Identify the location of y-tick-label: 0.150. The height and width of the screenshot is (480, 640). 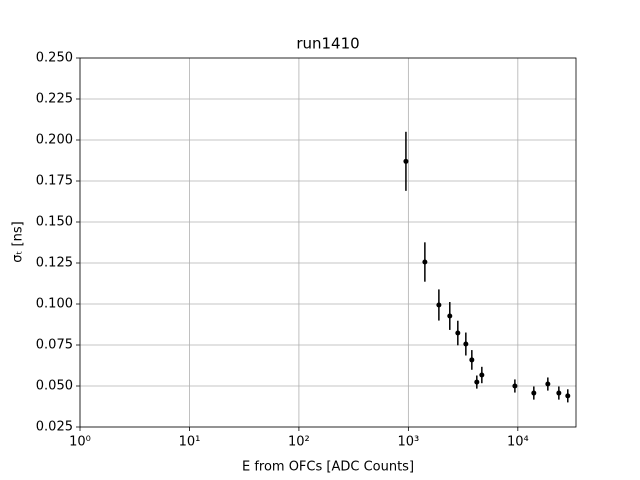
(54, 222).